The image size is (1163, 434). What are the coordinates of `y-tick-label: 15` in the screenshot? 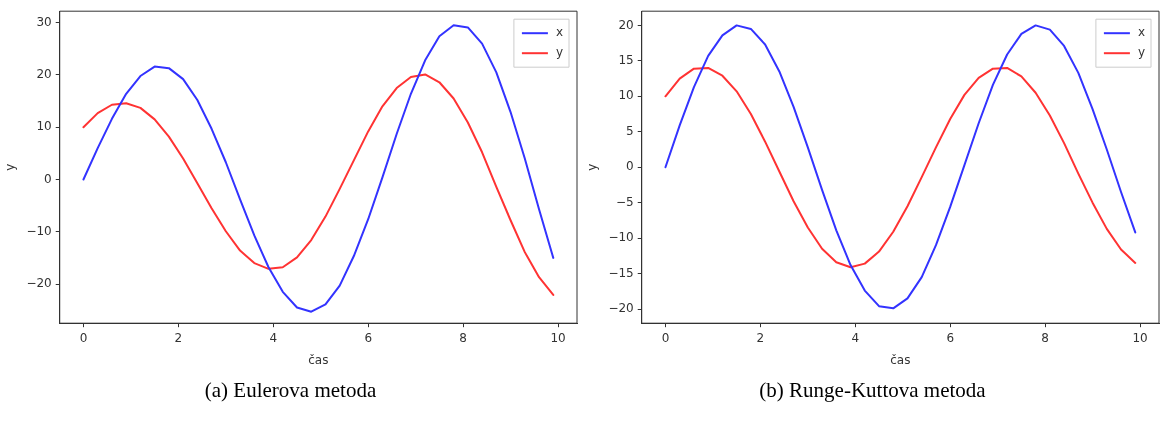 It's located at (626, 59).